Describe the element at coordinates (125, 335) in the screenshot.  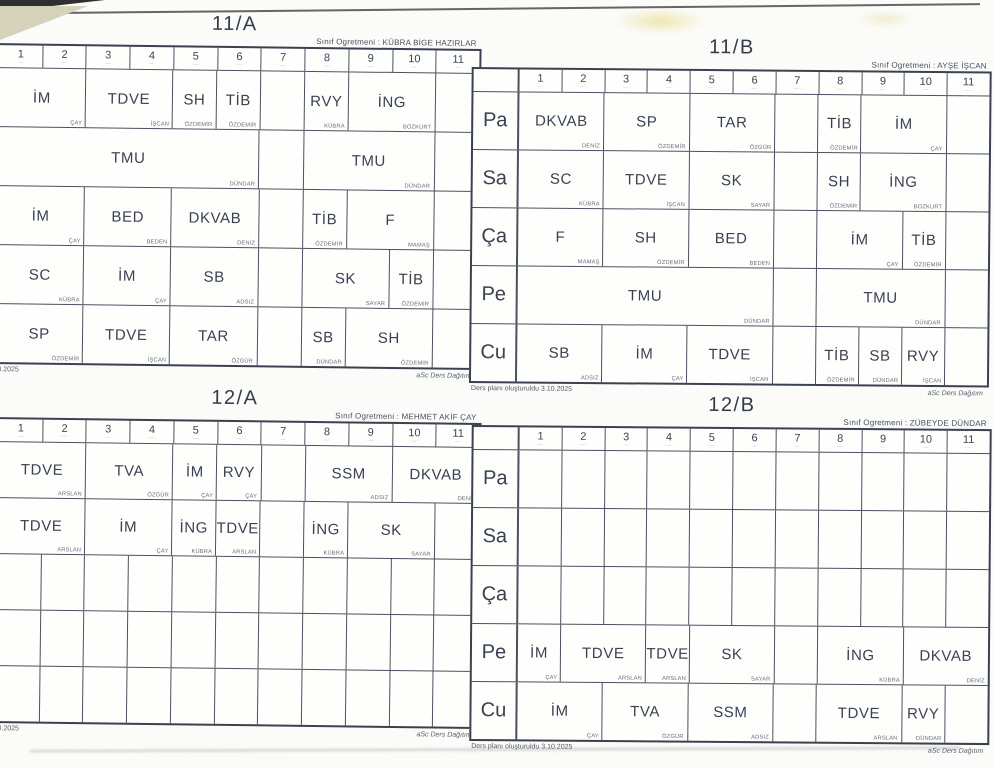
I see `lesson-cell: TDVE İŞCAN` at that location.